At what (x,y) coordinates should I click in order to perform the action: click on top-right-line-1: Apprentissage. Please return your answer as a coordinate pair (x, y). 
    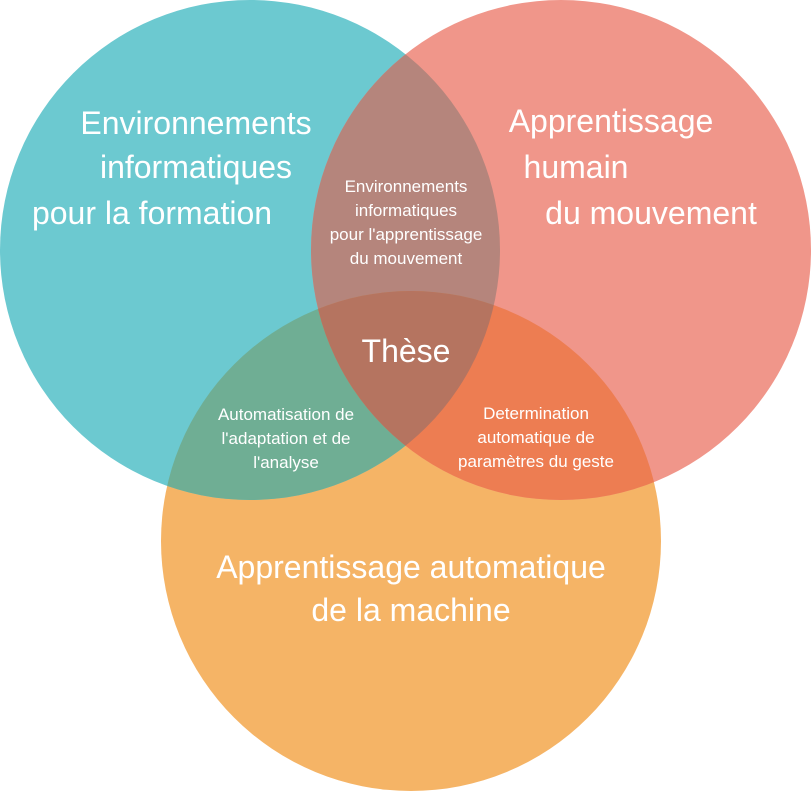
    Looking at the image, I should click on (611, 121).